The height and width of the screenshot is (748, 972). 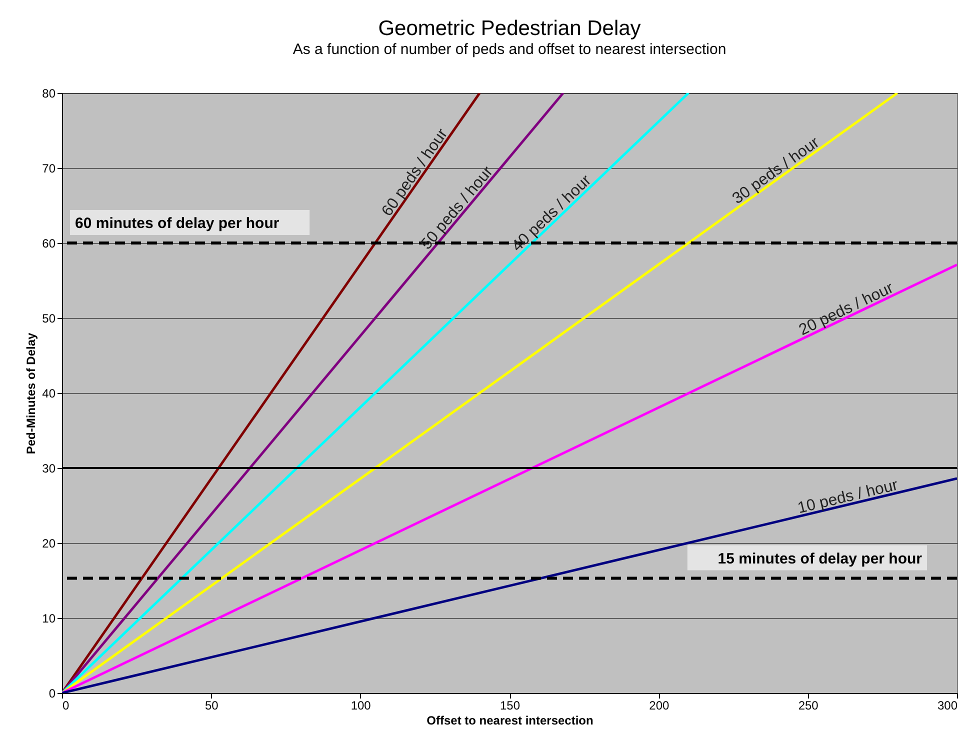 I want to click on ref-line-label: 15 minutes of delay per hour, so click(x=820, y=559).